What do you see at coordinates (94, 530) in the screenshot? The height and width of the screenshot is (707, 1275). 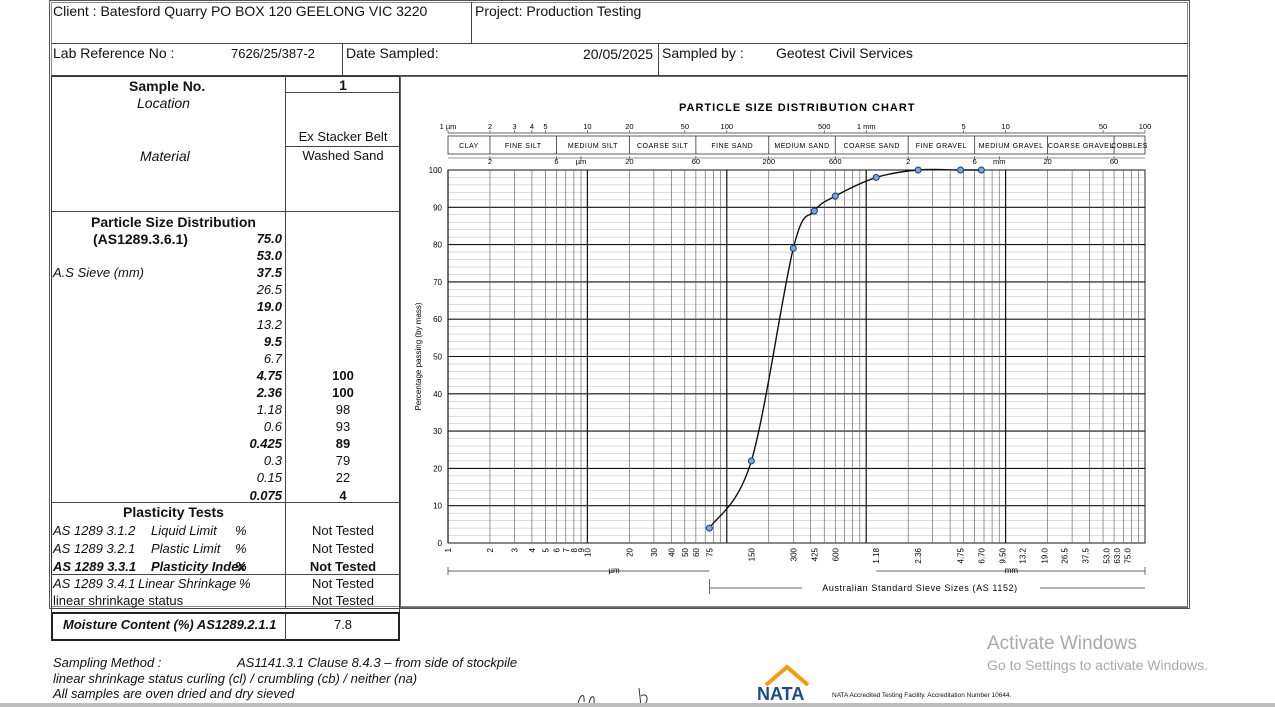 I see `test-standard: AS 1289 3.1.2` at bounding box center [94, 530].